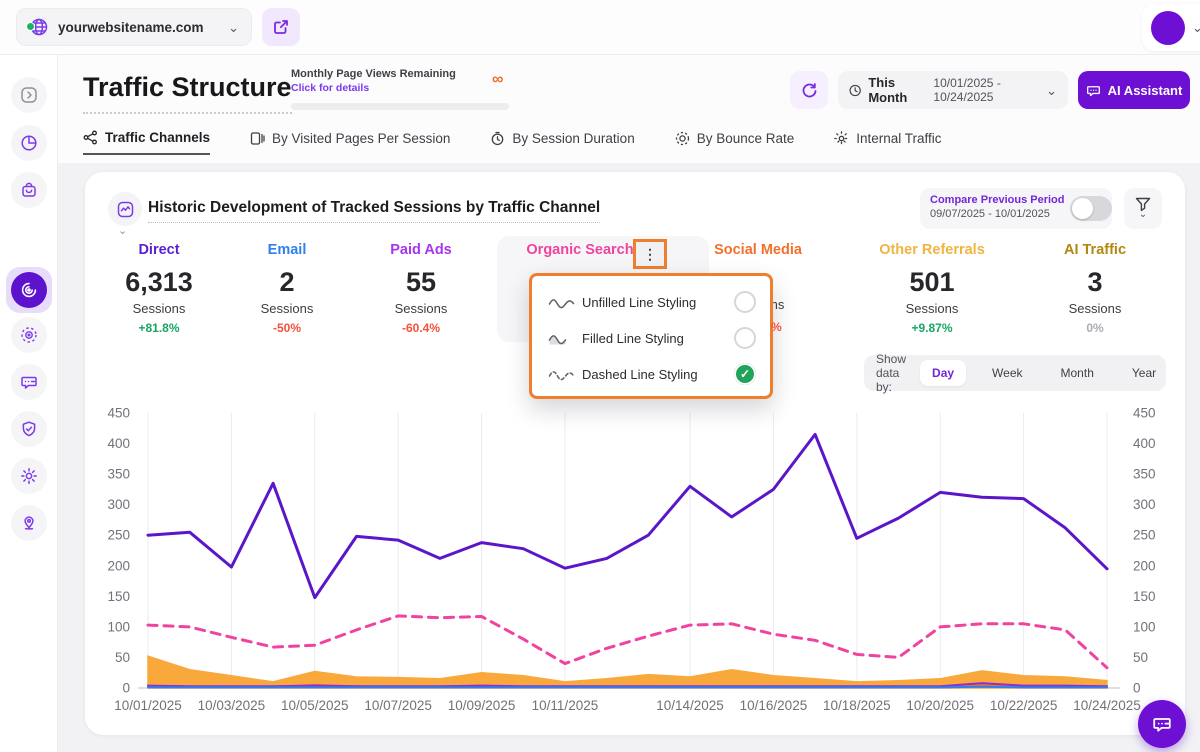  I want to click on granularity-day: Day, so click(943, 373).